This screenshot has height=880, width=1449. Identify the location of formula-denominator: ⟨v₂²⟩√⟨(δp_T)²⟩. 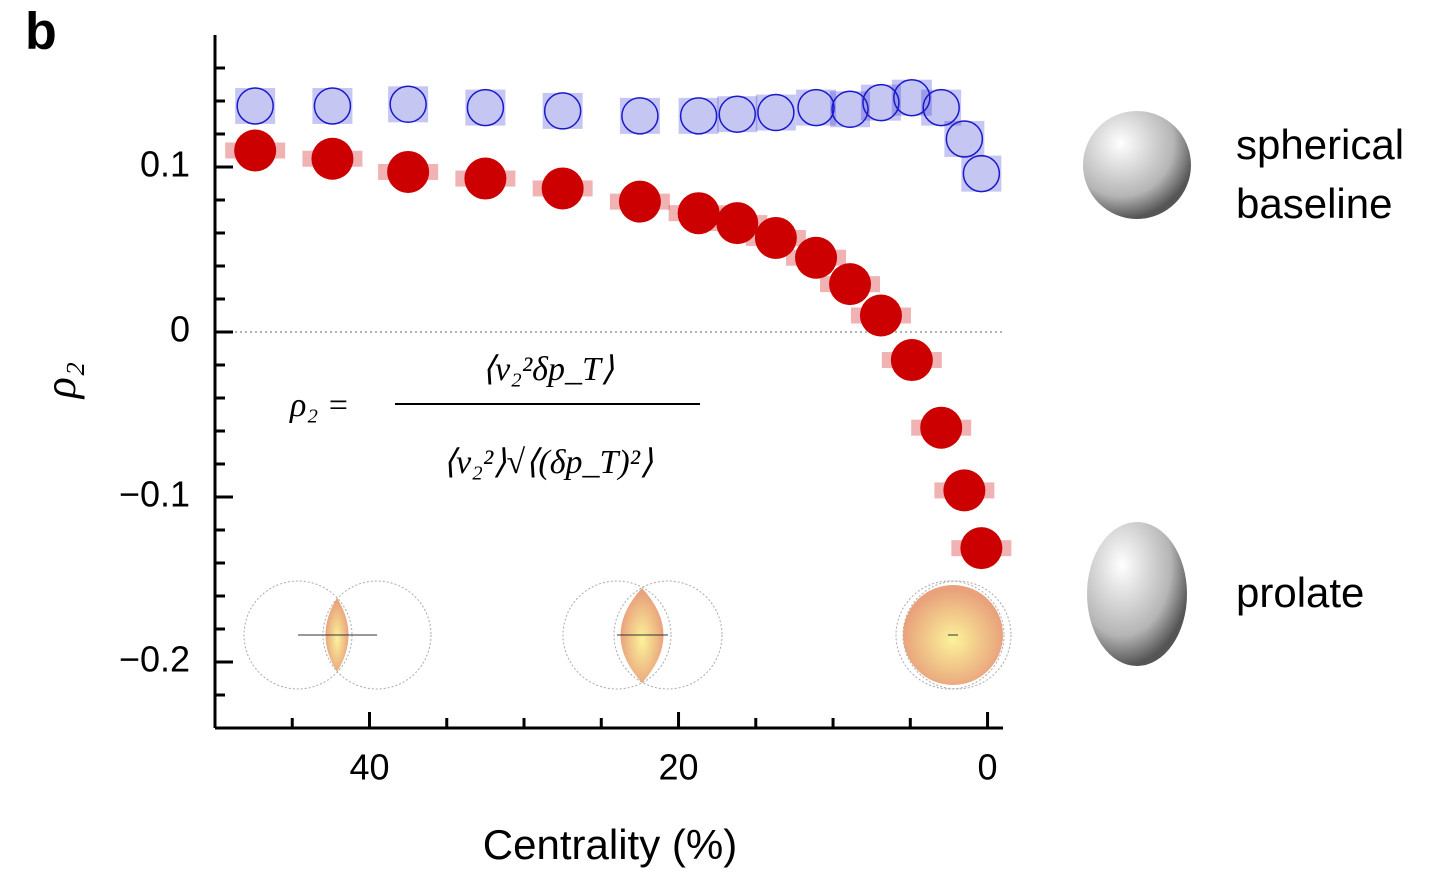
(548, 462).